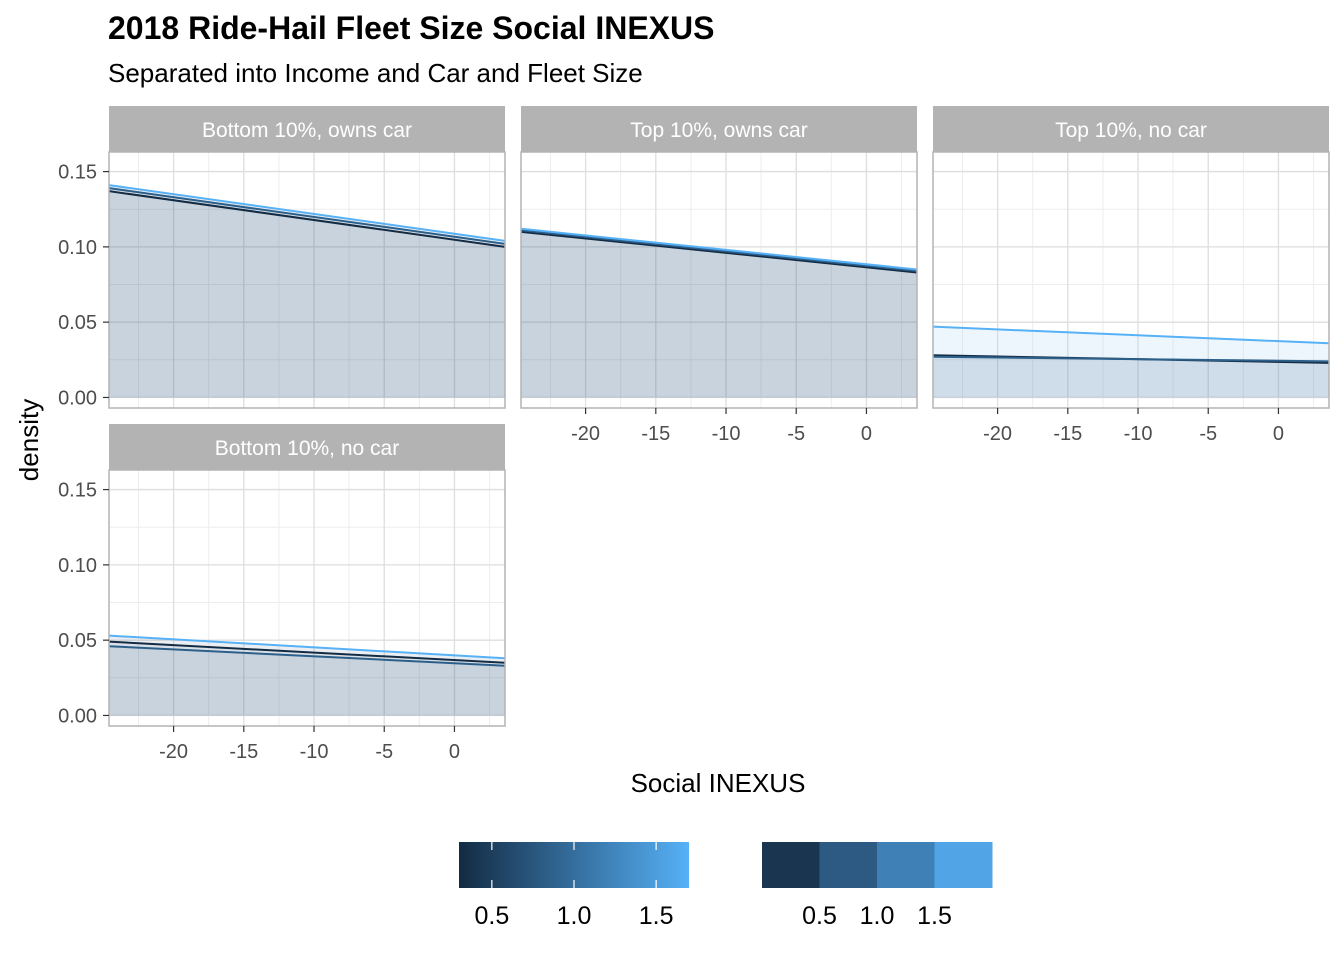  Describe the element at coordinates (819, 916) in the screenshot. I see `legend-bin-label: 0.5` at that location.